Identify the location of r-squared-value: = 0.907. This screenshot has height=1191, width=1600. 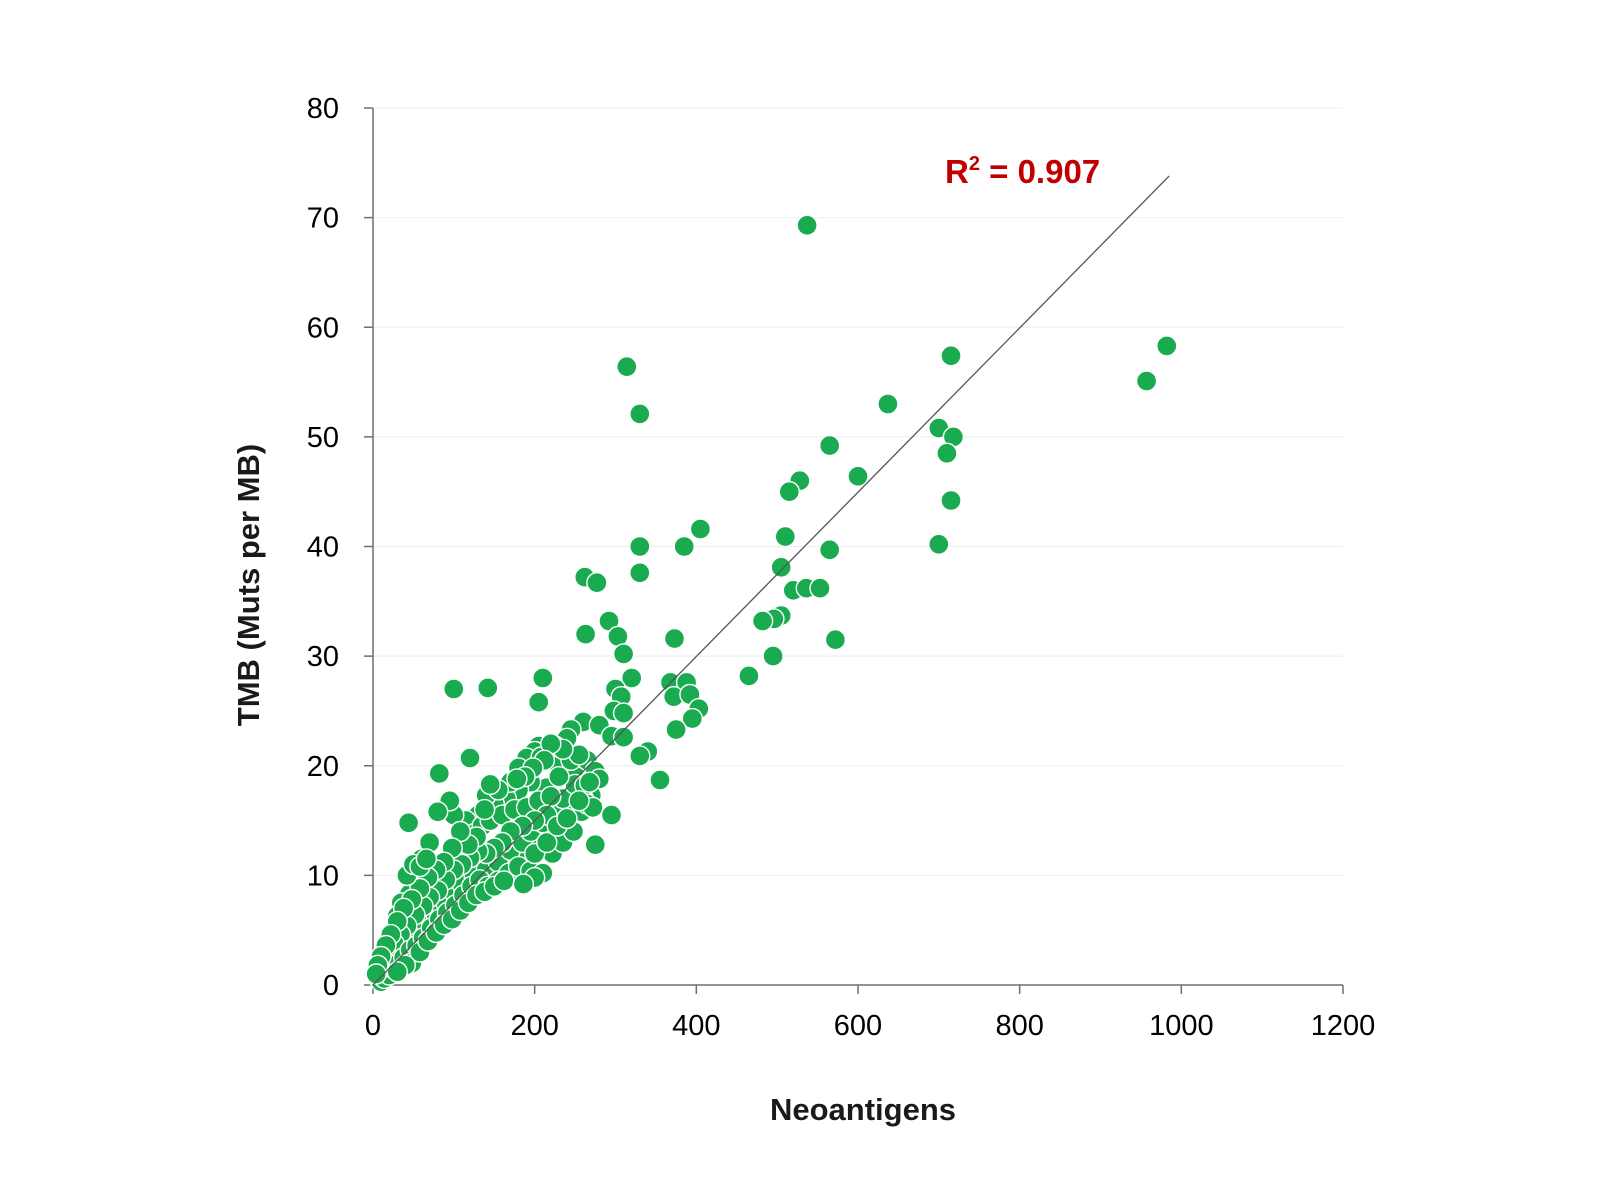
(1040, 171).